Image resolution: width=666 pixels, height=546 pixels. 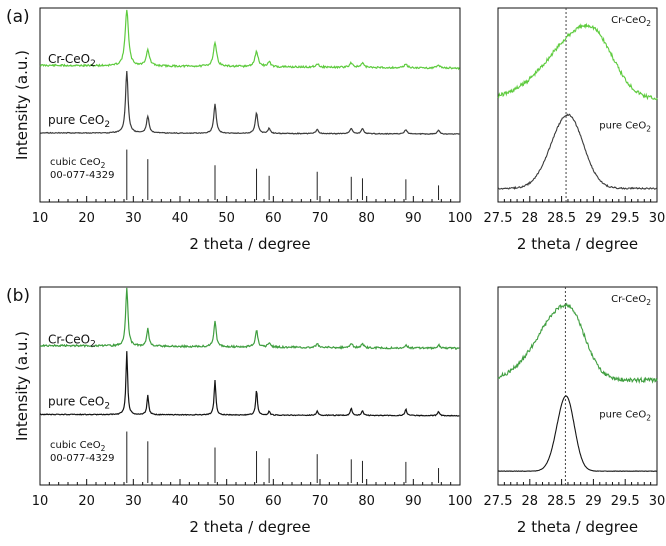 I want to click on panel-label: (a), so click(x=18, y=17).